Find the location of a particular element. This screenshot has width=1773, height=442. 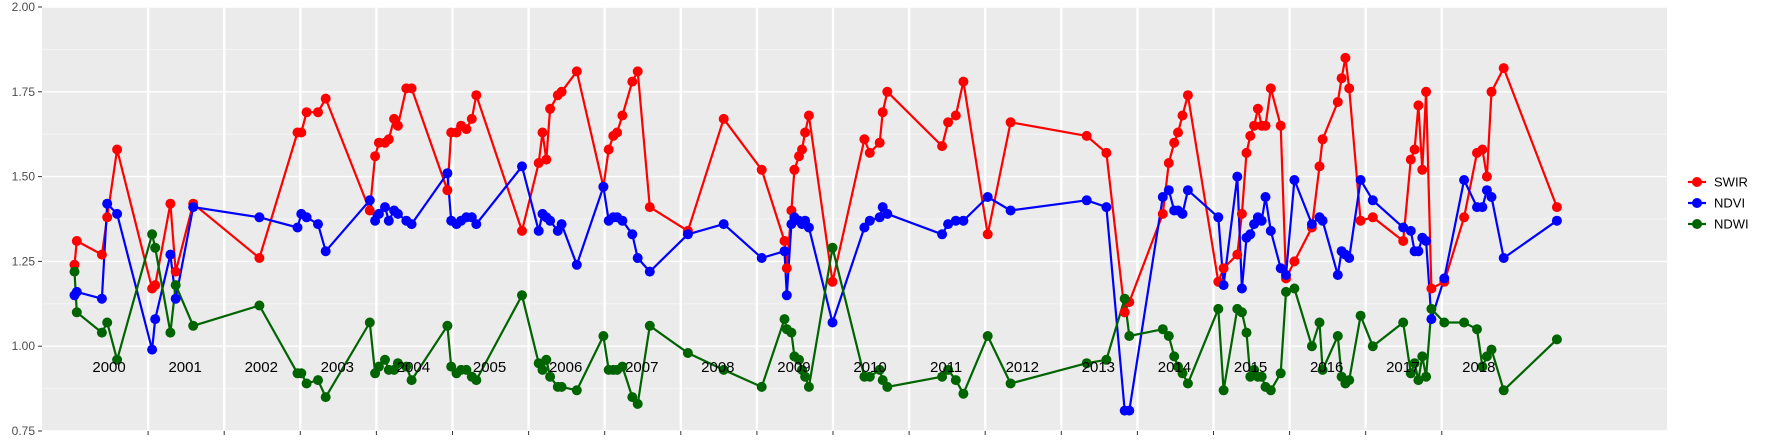

year-label: 2008 is located at coordinates (717, 367).